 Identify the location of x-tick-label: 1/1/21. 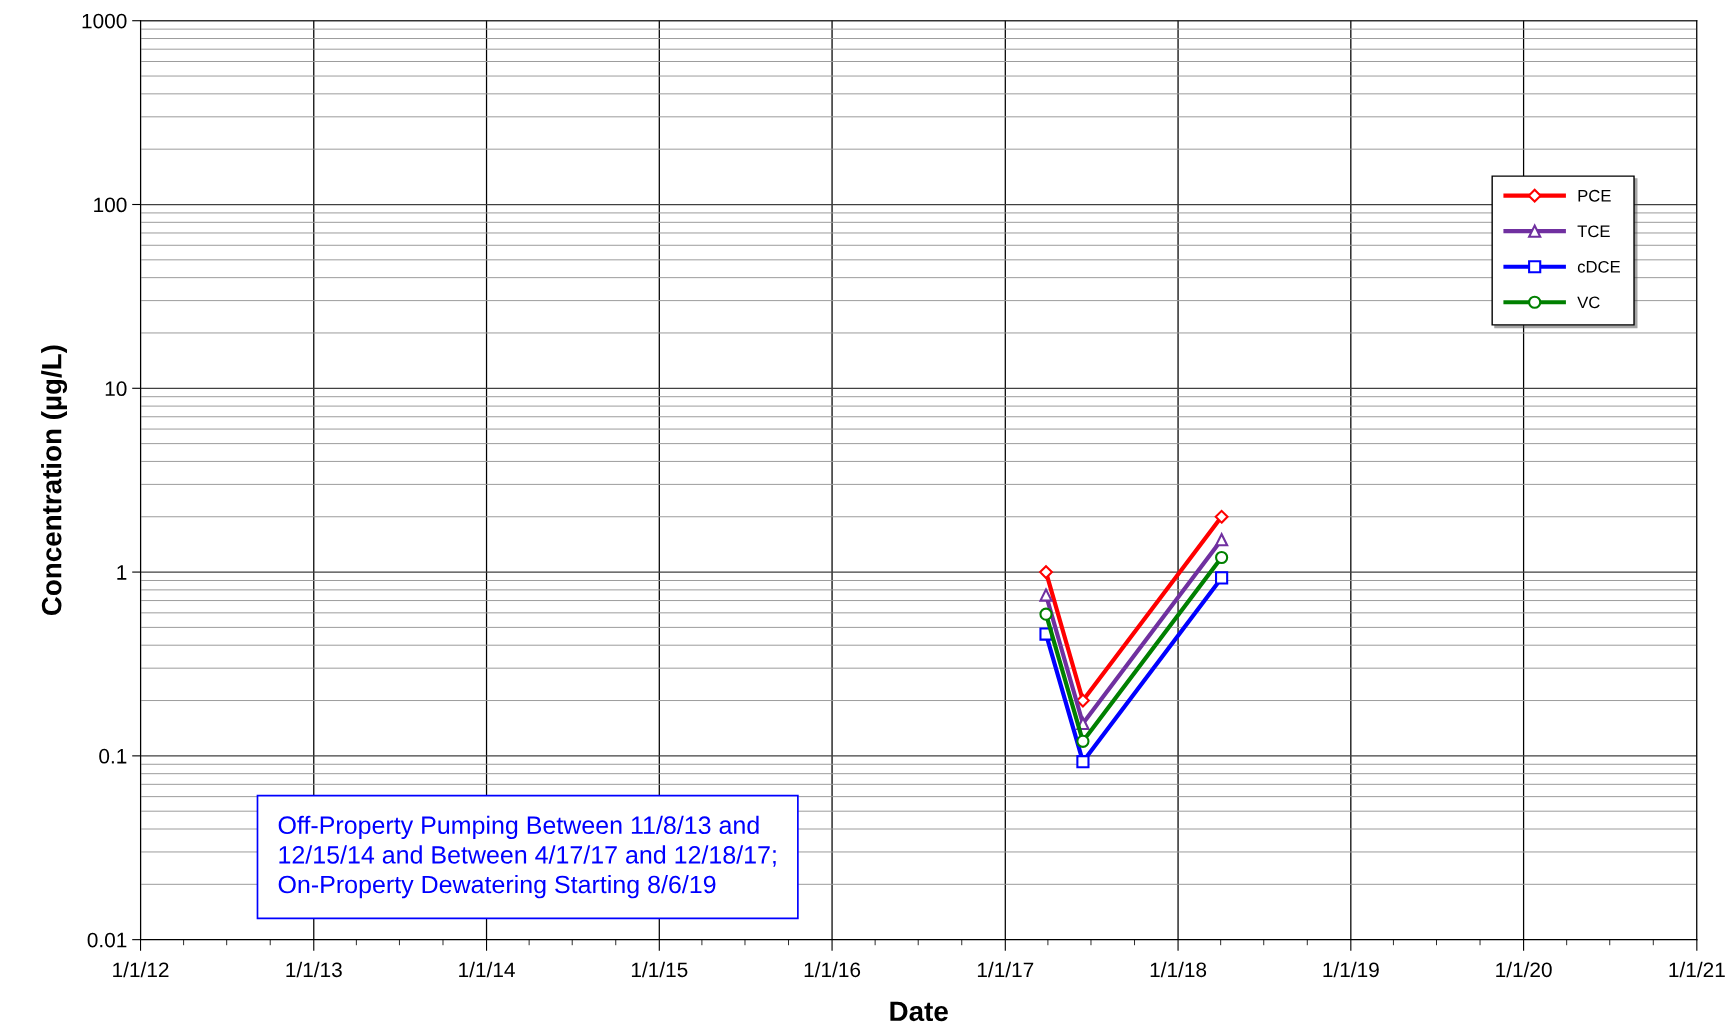
(1697, 969).